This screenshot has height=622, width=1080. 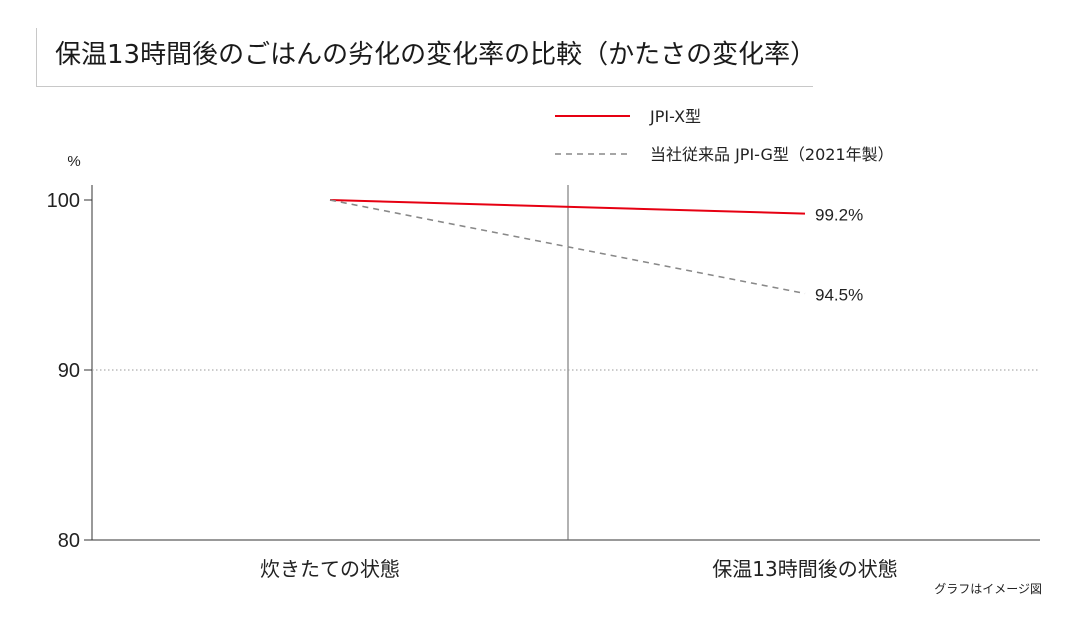 I want to click on y-tick-label: 100, so click(x=63, y=201).